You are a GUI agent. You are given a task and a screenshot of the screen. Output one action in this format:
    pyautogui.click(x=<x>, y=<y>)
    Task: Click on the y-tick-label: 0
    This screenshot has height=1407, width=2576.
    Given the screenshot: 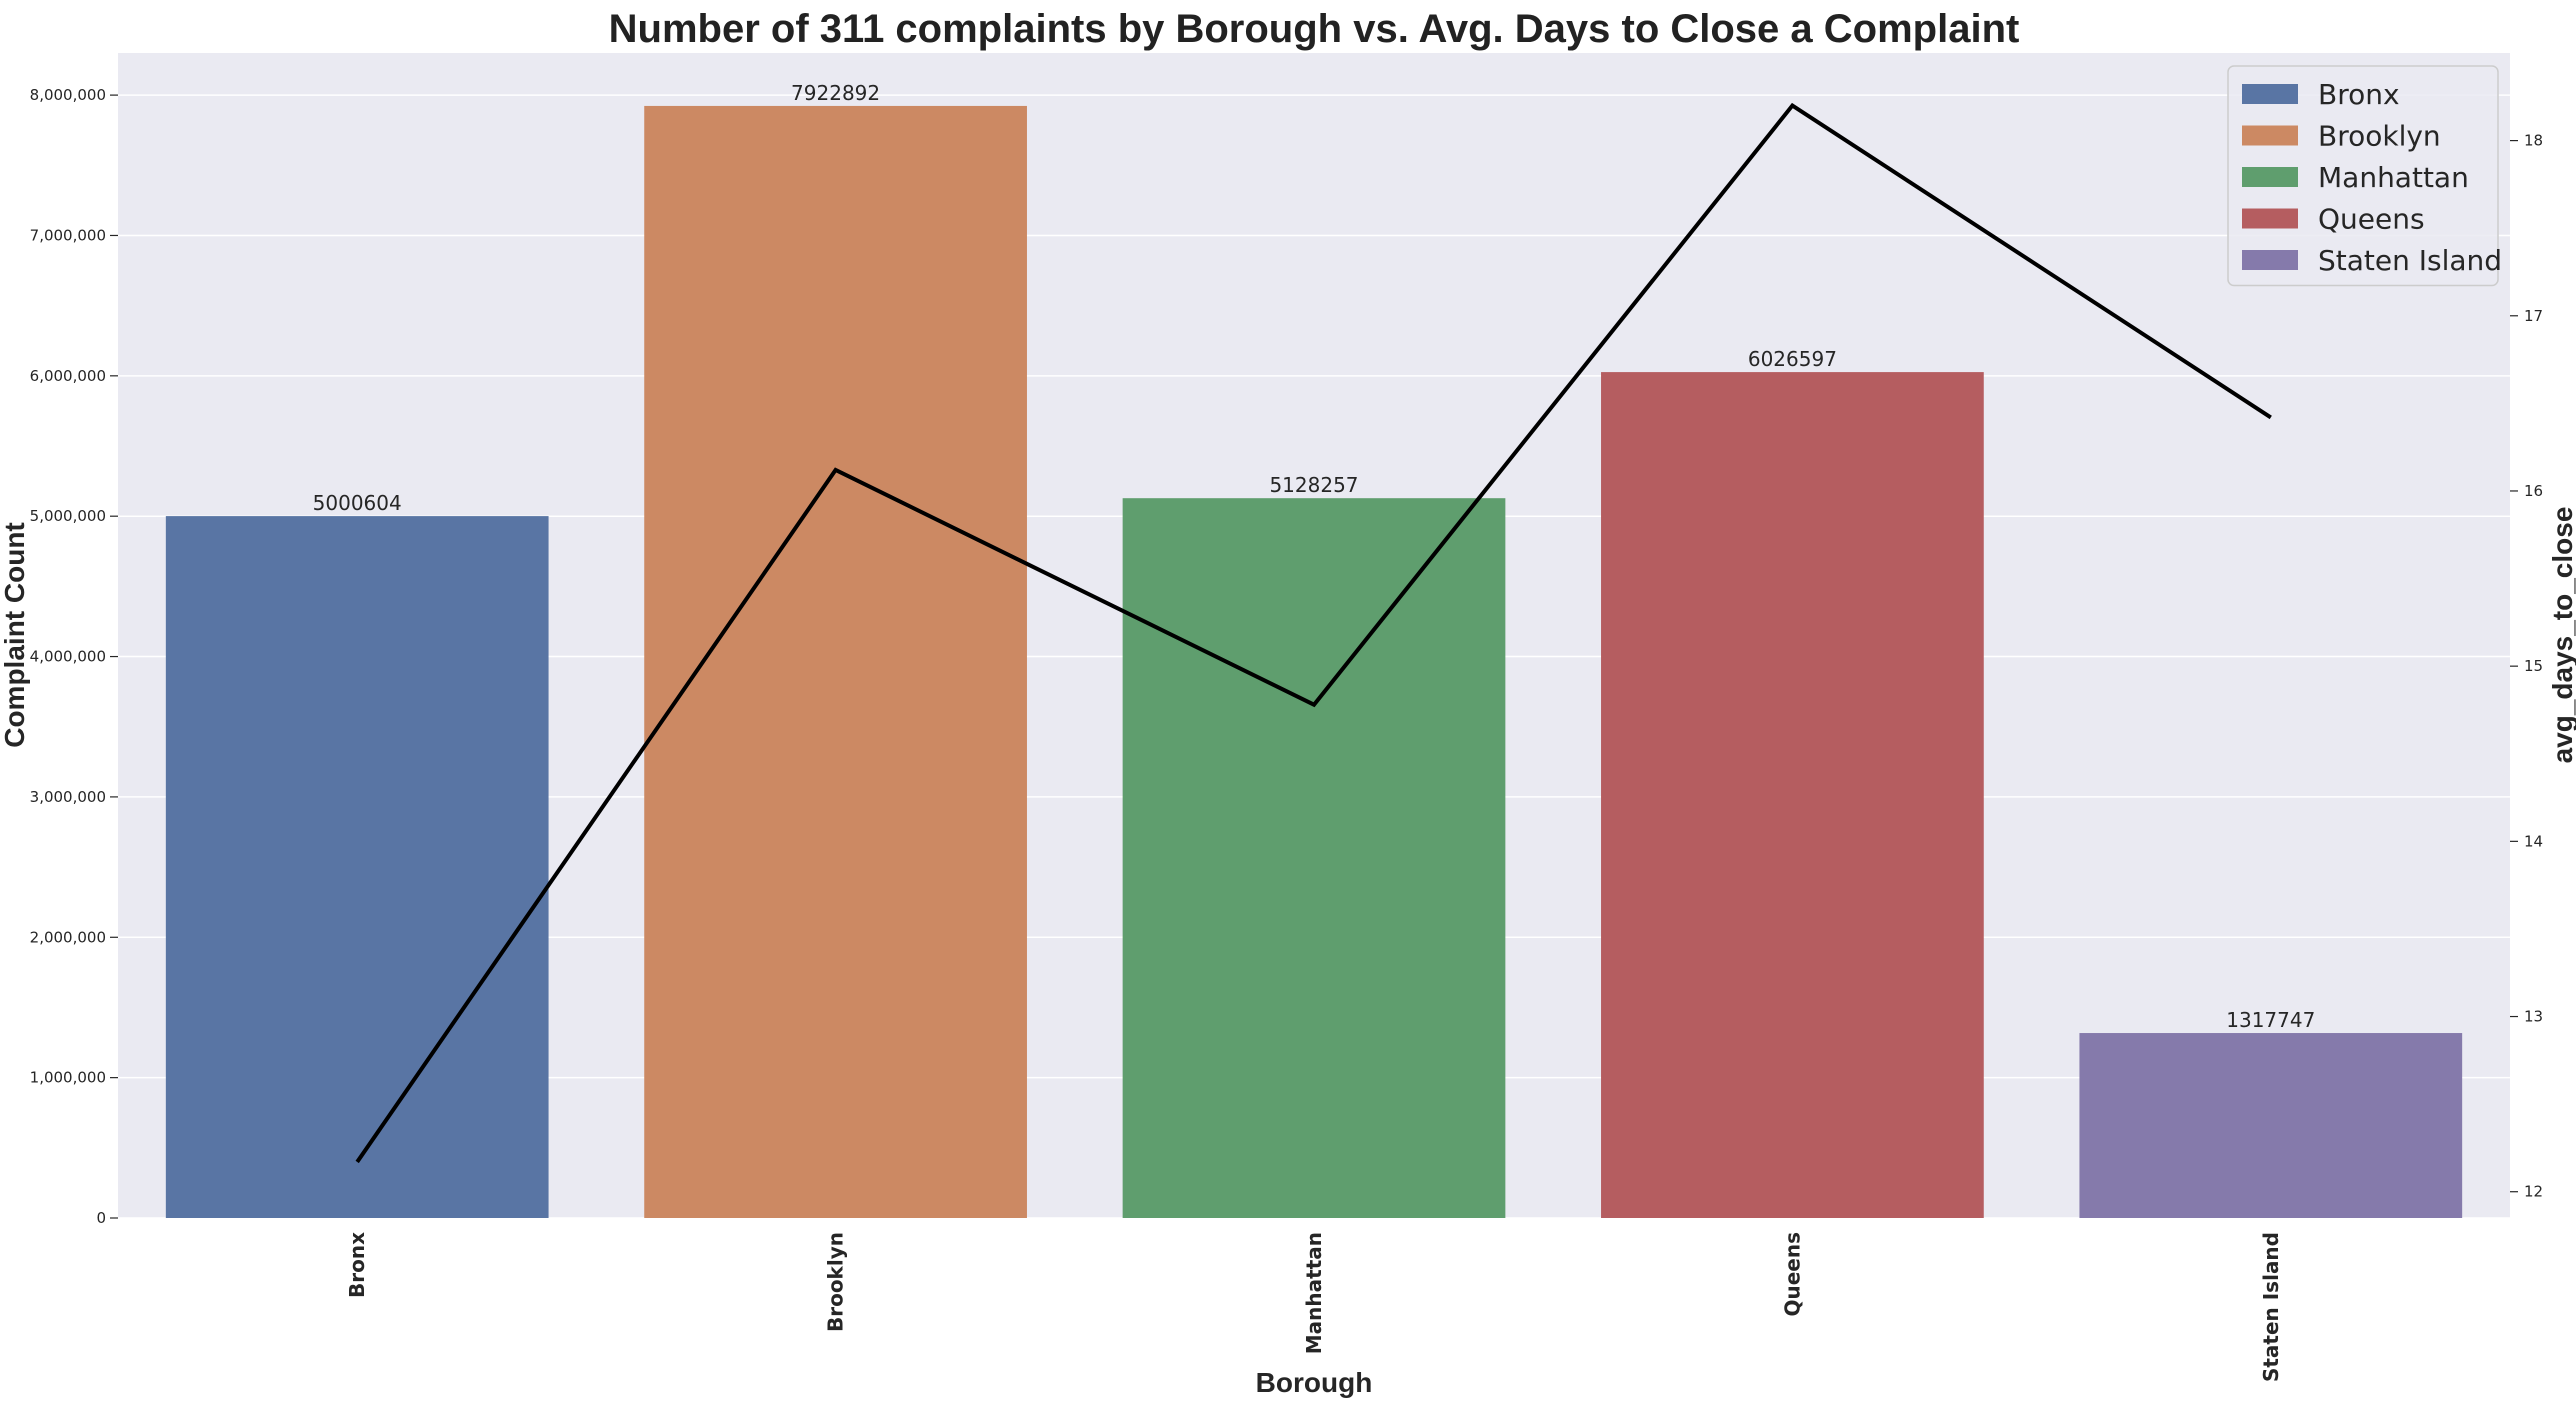 What is the action you would take?
    pyautogui.click(x=101, y=1218)
    